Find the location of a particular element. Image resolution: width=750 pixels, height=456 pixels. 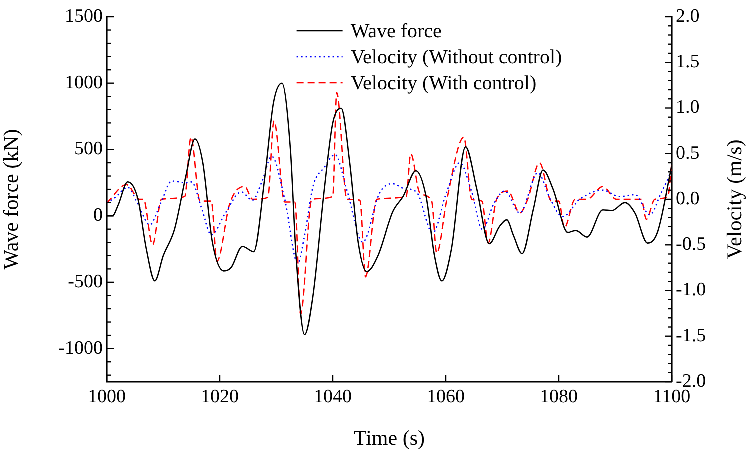

y-tick-label: -500 is located at coordinates (85, 281).